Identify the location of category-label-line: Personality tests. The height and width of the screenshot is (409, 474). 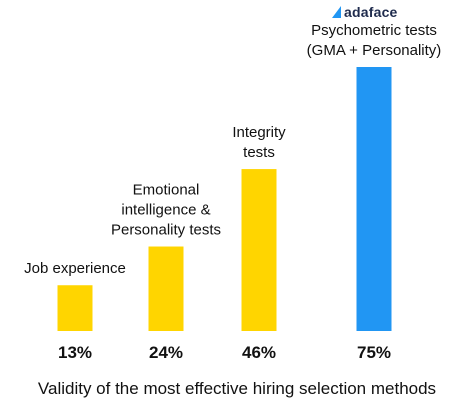
(166, 230).